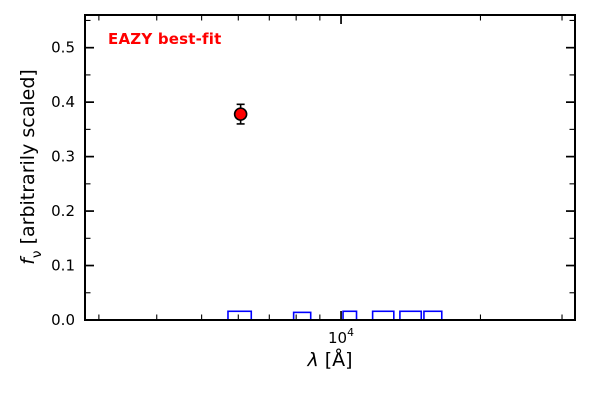  I want to click on xlabel-rest: [Å], so click(335, 360).